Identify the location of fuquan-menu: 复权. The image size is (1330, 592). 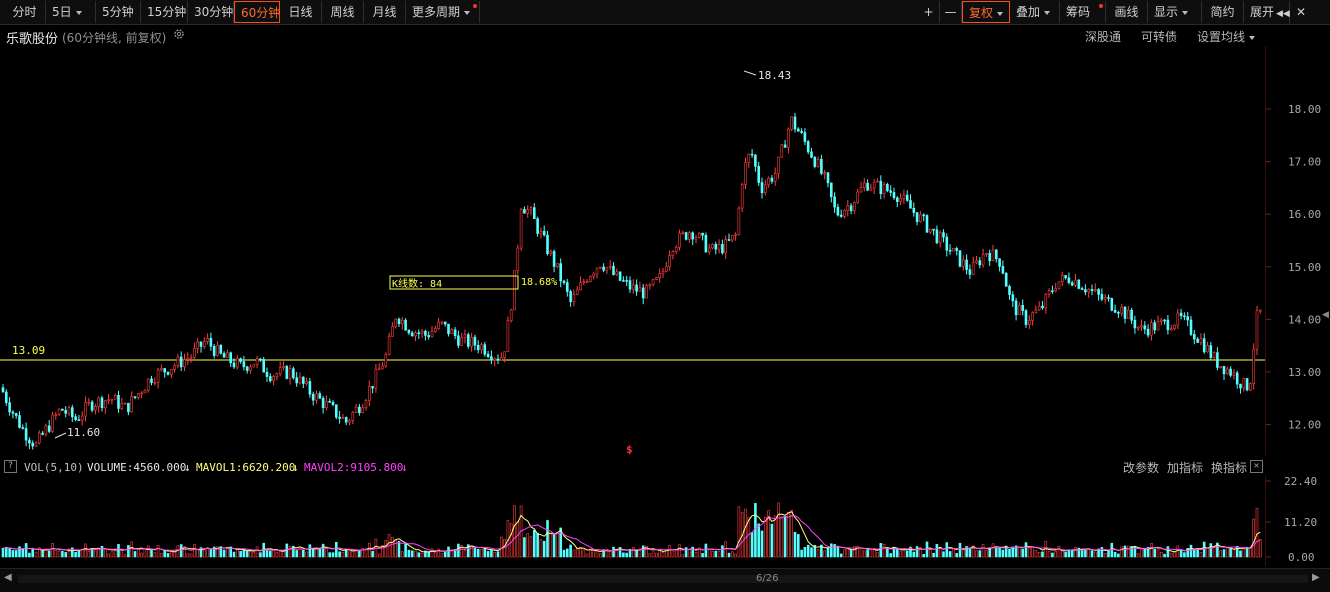
(986, 12).